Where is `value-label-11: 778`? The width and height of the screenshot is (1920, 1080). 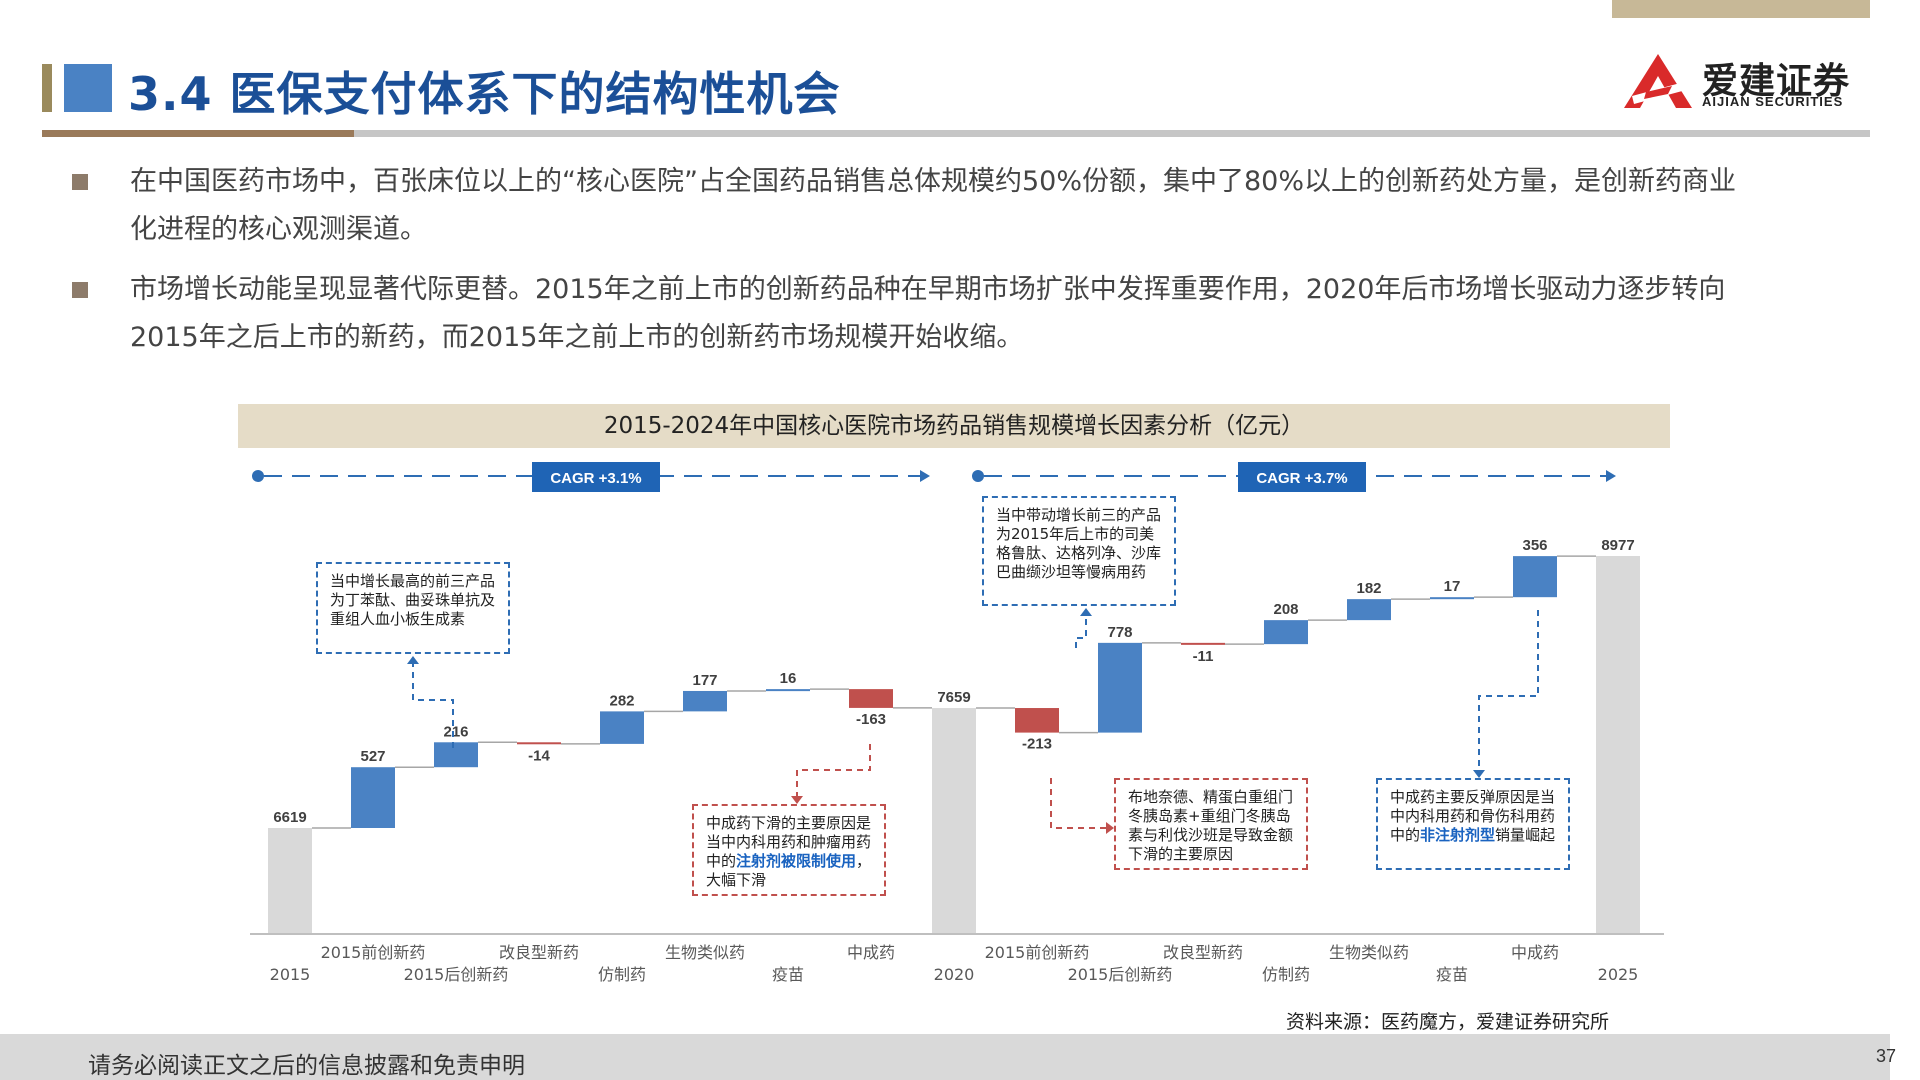
value-label-11: 778 is located at coordinates (1119, 632).